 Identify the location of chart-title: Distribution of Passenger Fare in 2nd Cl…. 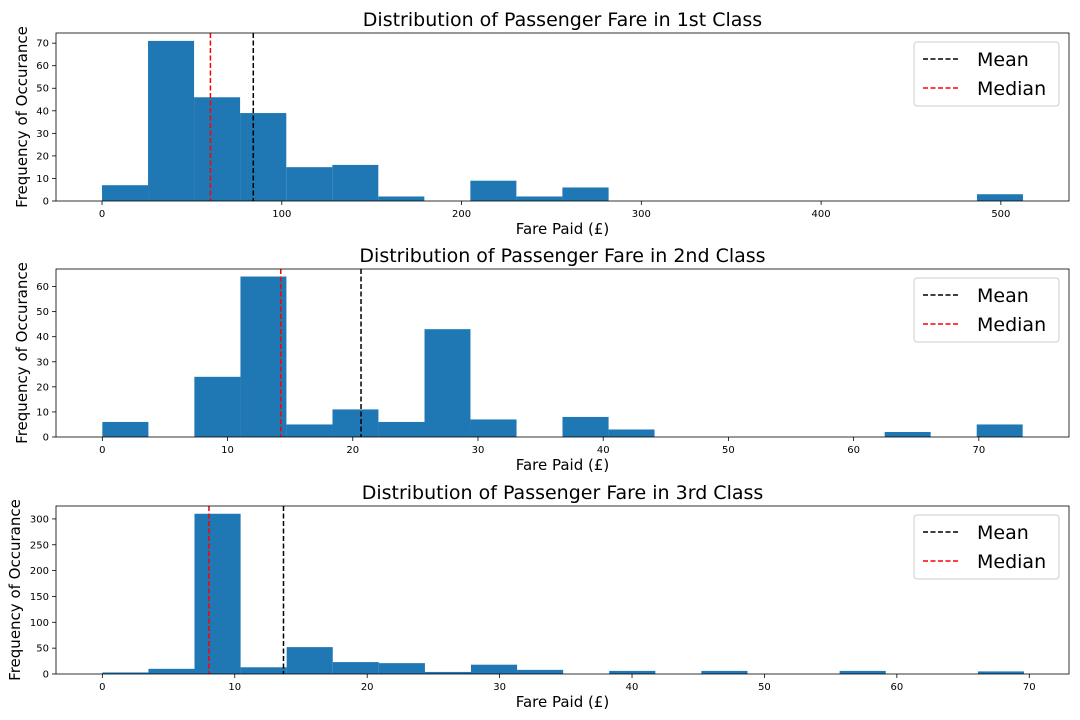
(562, 256).